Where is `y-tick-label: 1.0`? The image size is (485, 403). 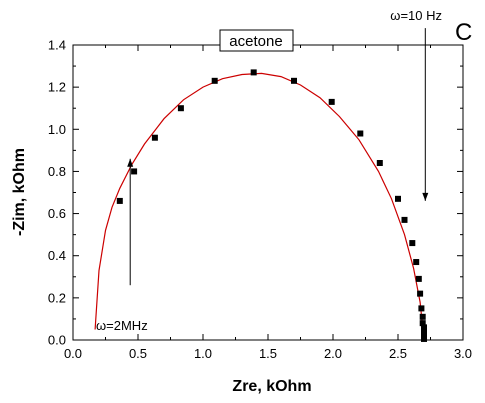
y-tick-label: 1.0 is located at coordinates (57, 129).